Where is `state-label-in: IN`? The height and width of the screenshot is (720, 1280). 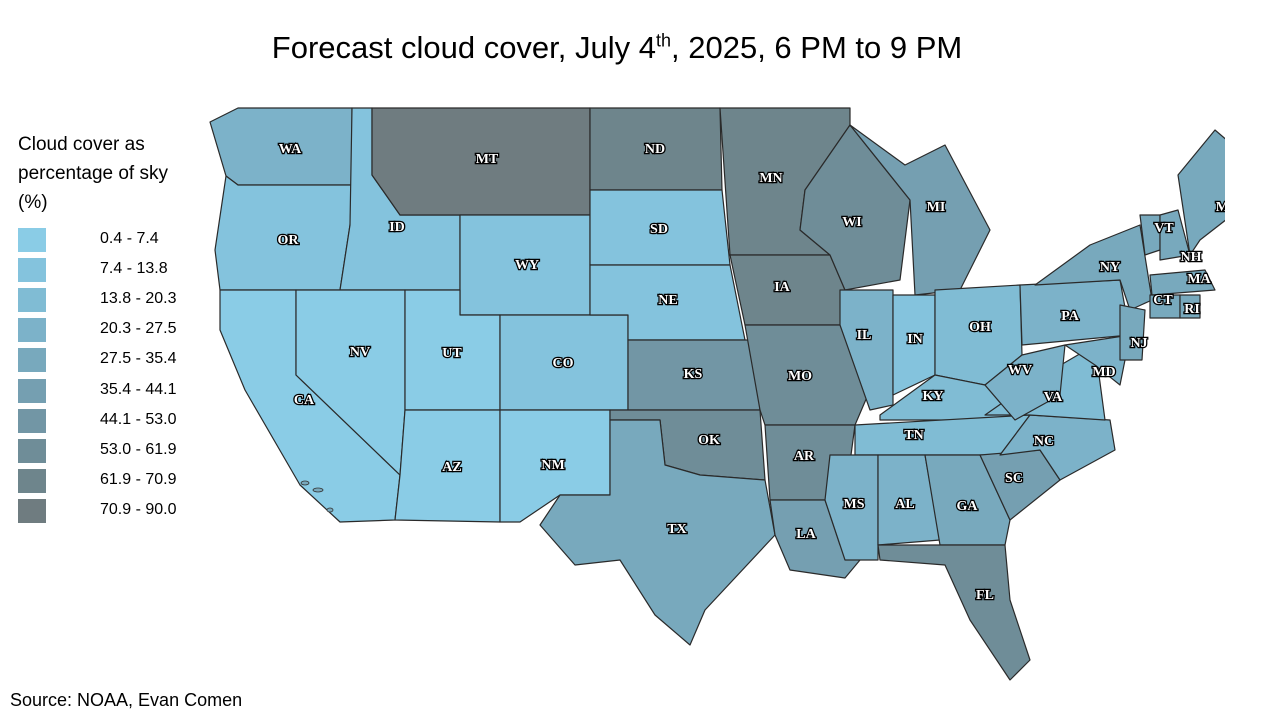 state-label-in: IN is located at coordinates (915, 339).